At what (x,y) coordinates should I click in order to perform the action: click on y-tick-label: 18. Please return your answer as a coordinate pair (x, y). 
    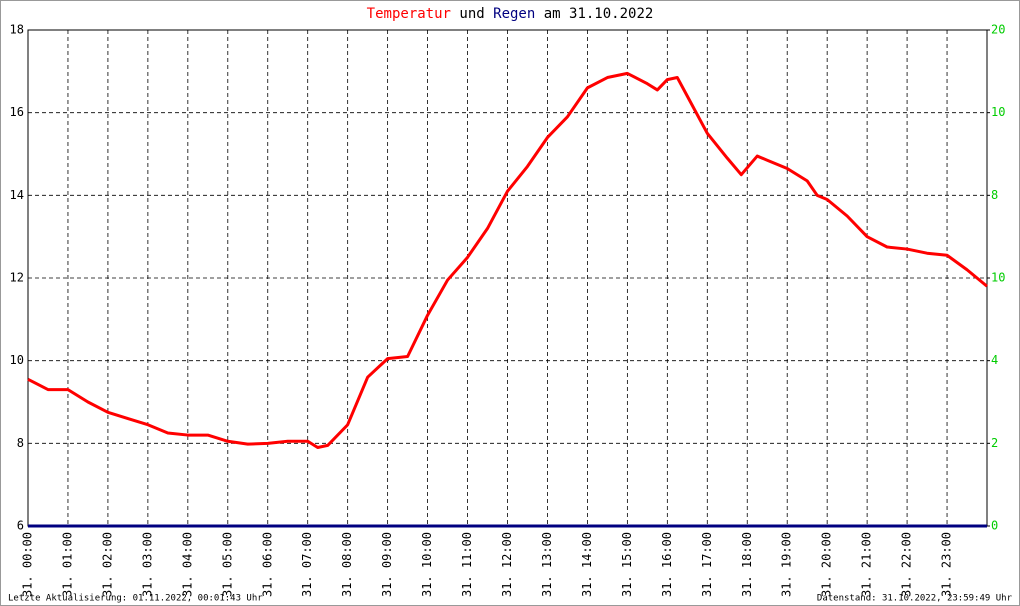
    Looking at the image, I should click on (17, 30).